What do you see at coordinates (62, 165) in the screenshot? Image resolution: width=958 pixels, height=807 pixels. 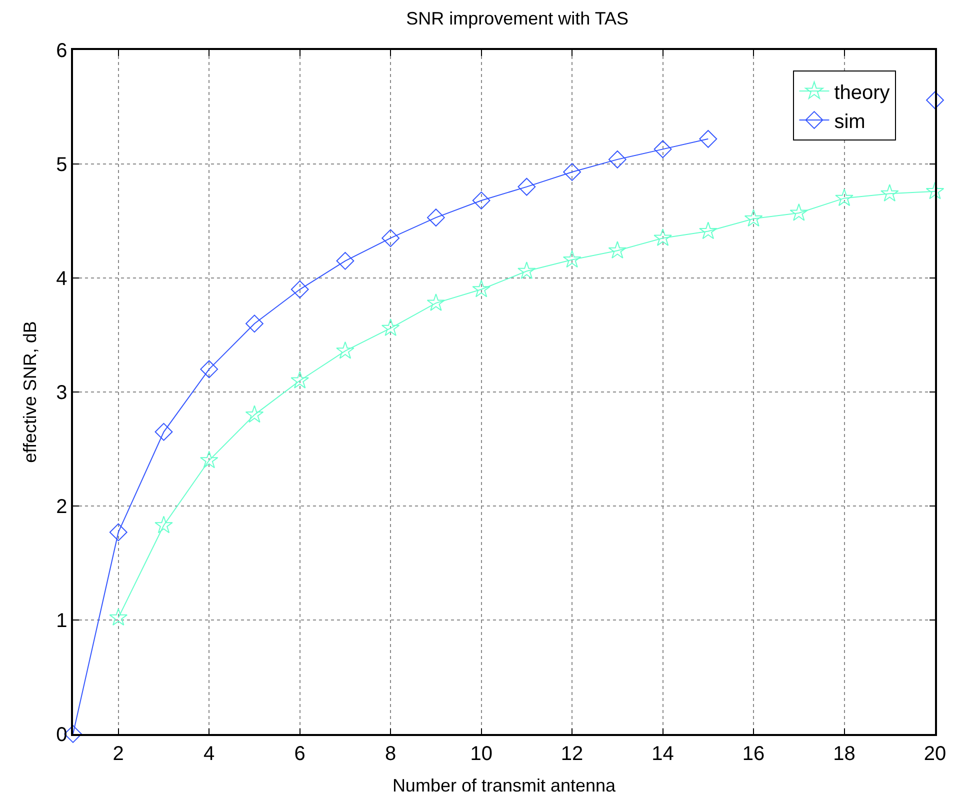 I see `y-tick-label: 5` at bounding box center [62, 165].